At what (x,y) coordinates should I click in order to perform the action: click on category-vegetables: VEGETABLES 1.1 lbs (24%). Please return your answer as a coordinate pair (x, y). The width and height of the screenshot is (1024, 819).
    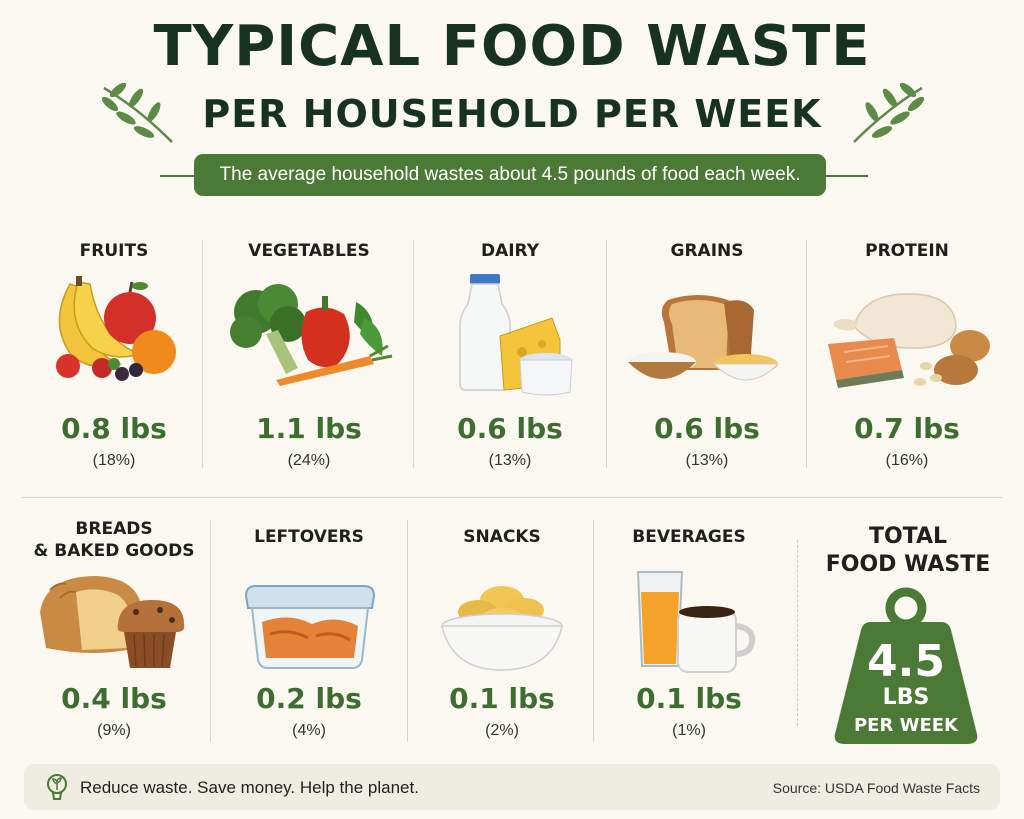
    Looking at the image, I should click on (309, 360).